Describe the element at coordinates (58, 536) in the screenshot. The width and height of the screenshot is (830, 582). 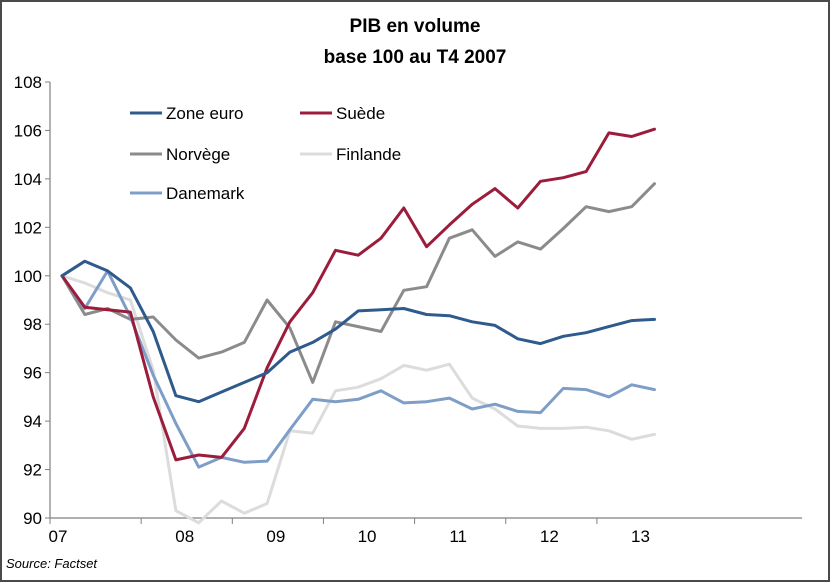
I see `x-tick-label: 07` at that location.